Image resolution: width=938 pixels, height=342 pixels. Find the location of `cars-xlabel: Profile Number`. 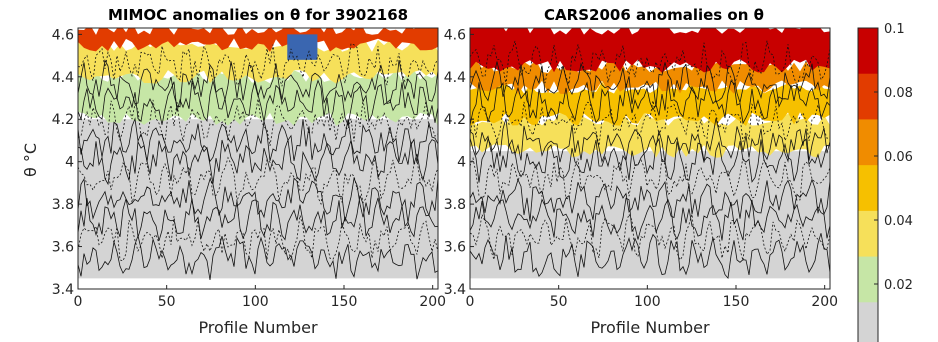

cars-xlabel: Profile Number is located at coordinates (650, 327).